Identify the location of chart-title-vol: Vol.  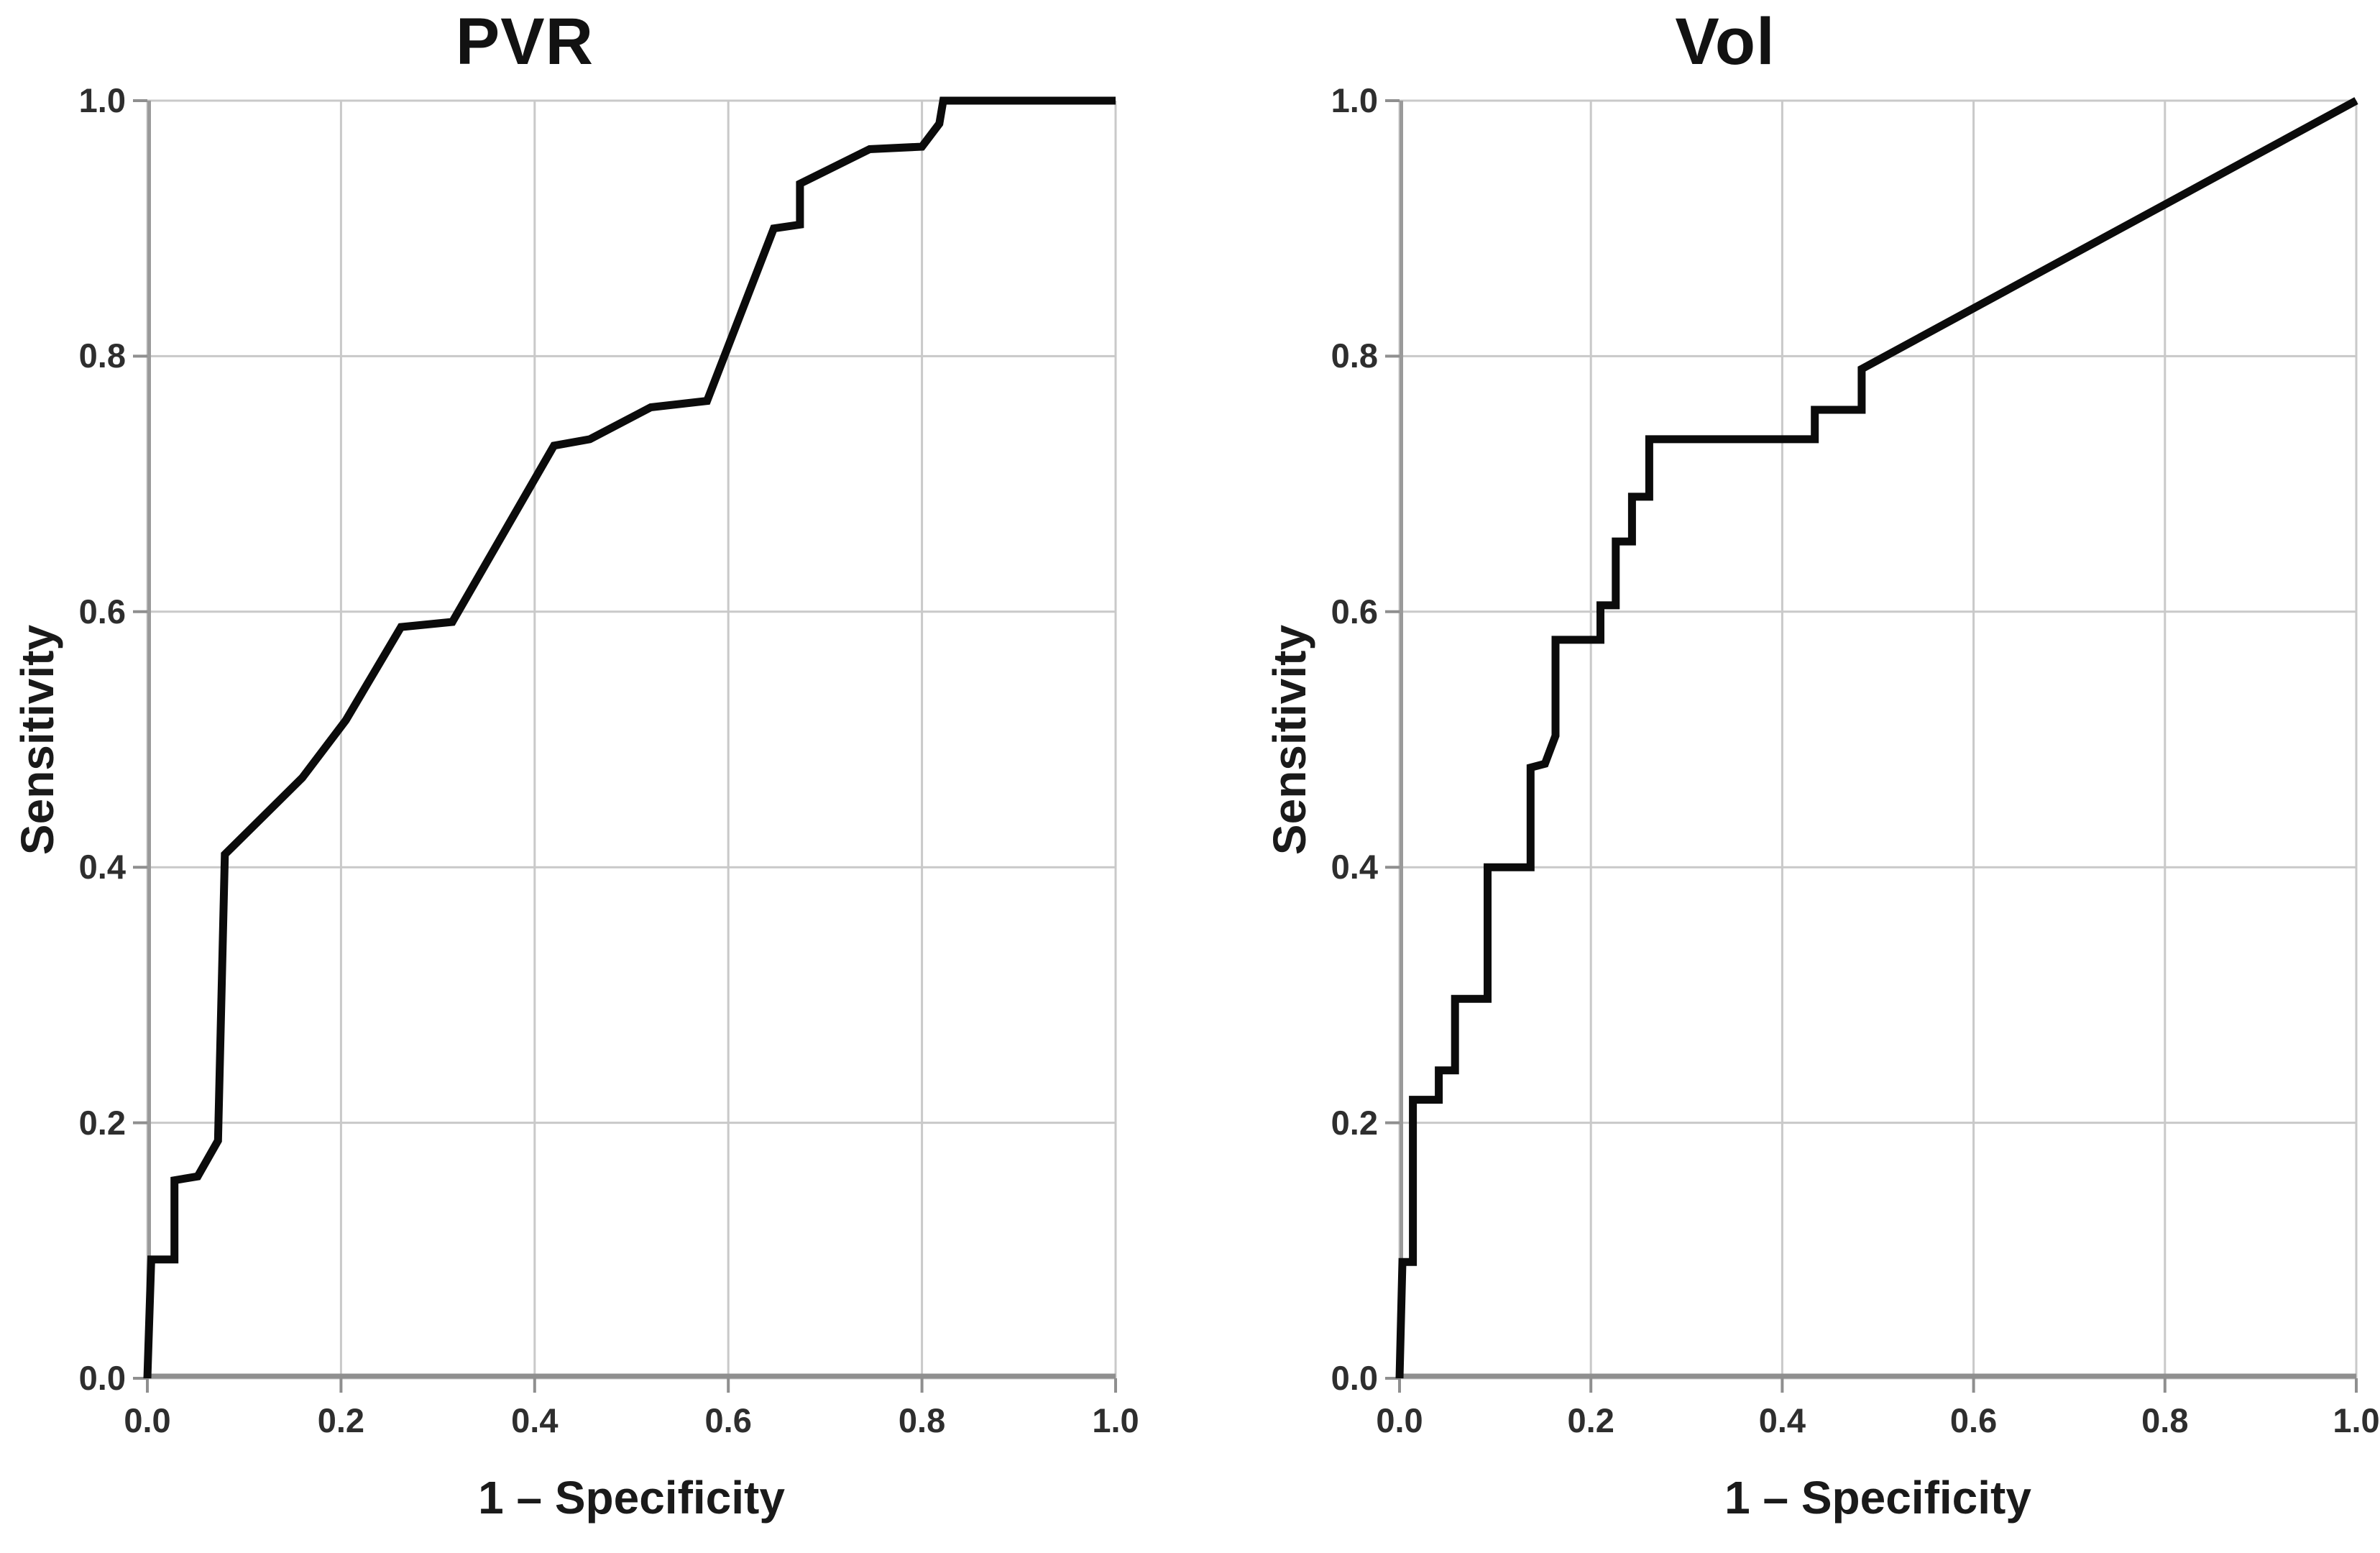
(1725, 41).